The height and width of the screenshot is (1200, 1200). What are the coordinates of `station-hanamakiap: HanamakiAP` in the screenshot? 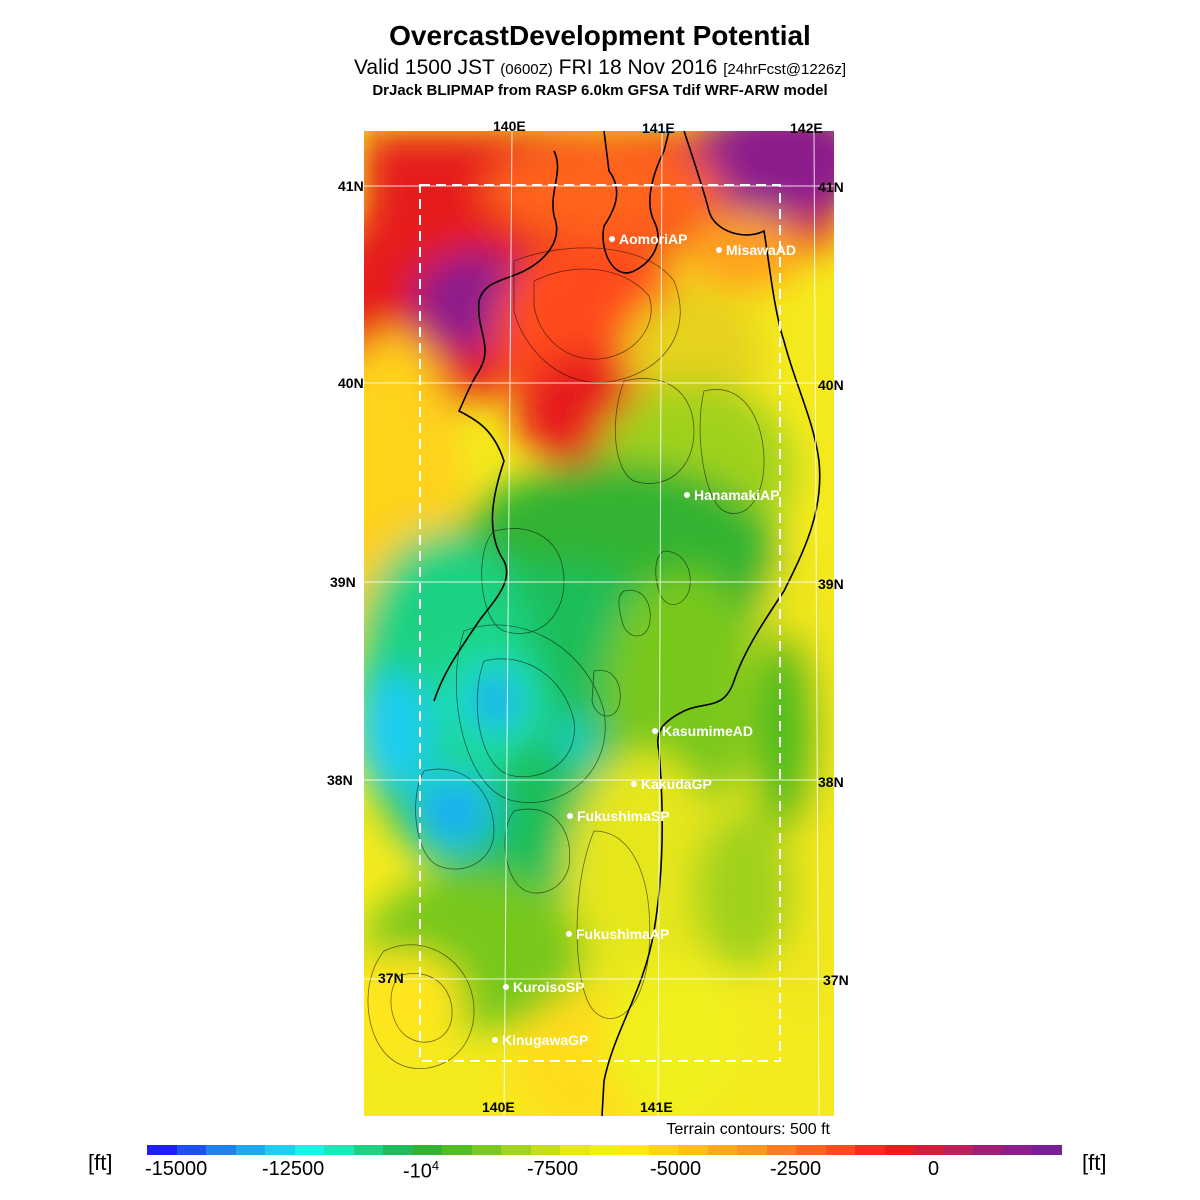 It's located at (732, 495).